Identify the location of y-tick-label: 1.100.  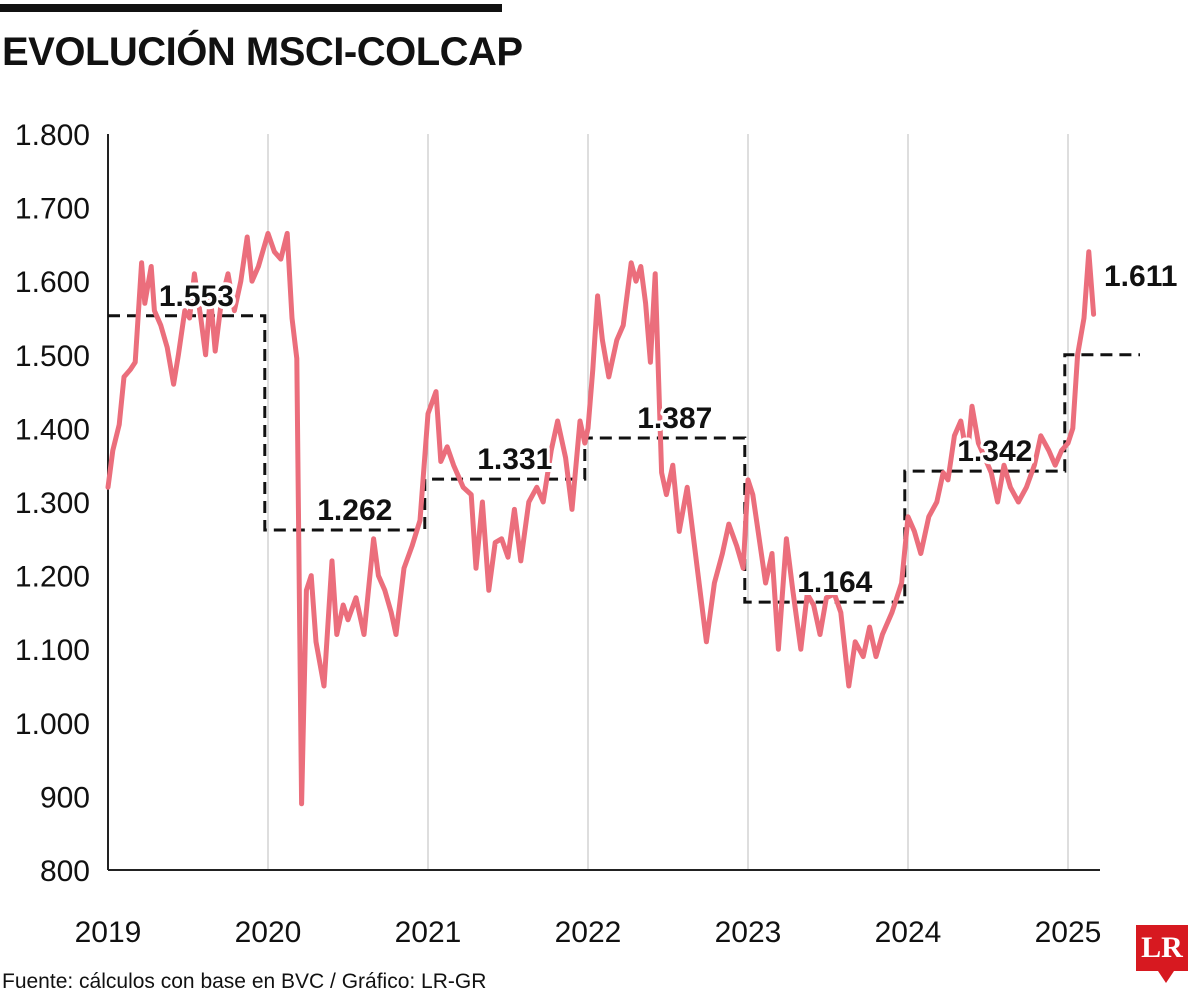
(52, 650).